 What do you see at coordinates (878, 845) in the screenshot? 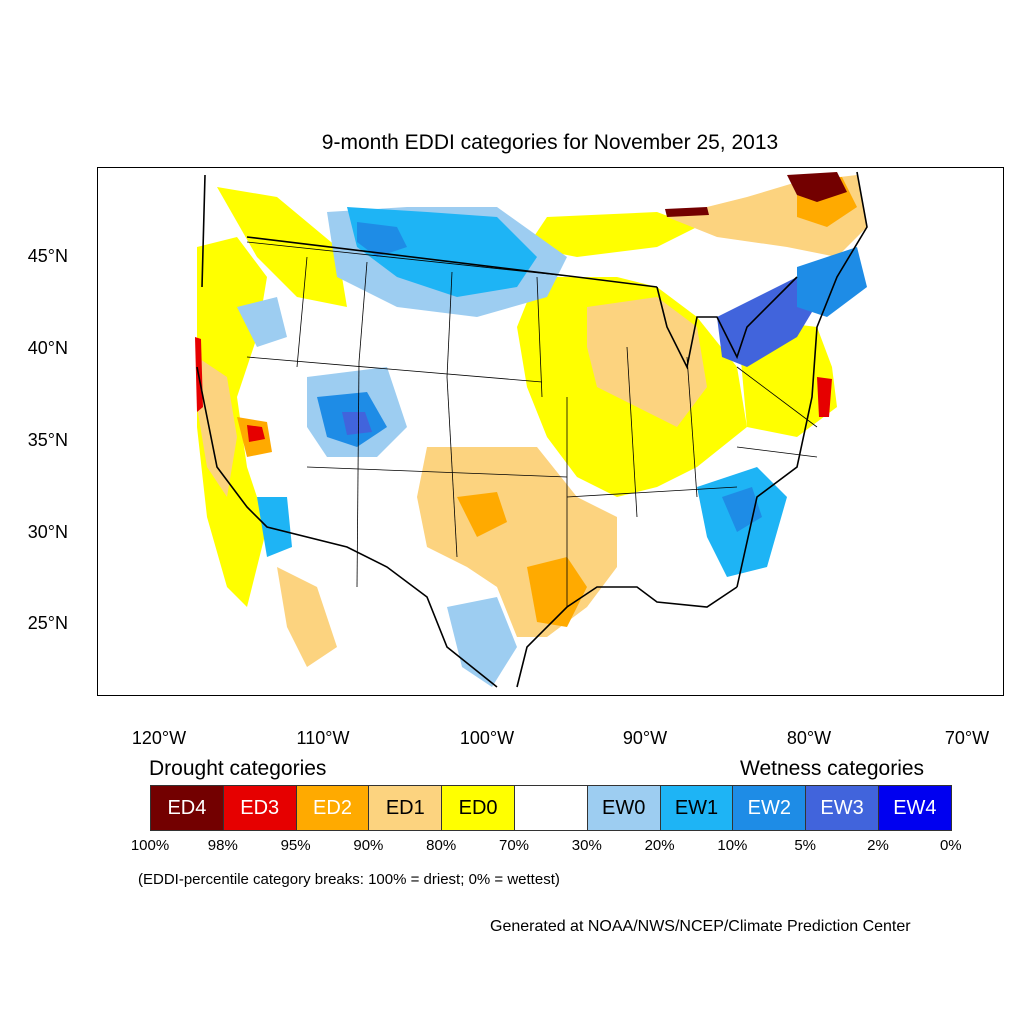
I see `legend-break-label: 2%` at bounding box center [878, 845].